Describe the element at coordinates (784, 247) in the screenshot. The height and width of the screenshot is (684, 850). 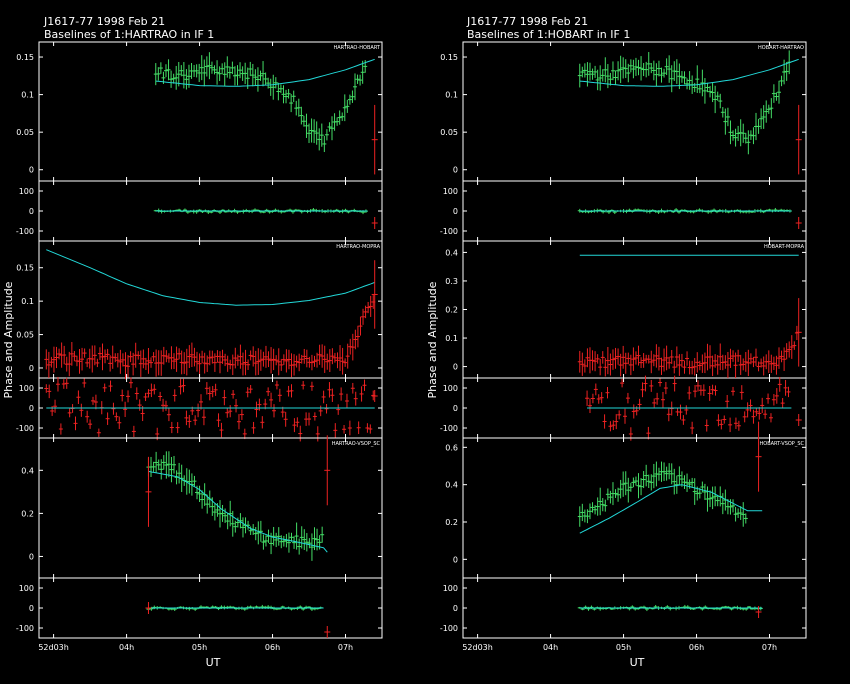
I see `baseline-label: HOBART-MOPRA` at that location.